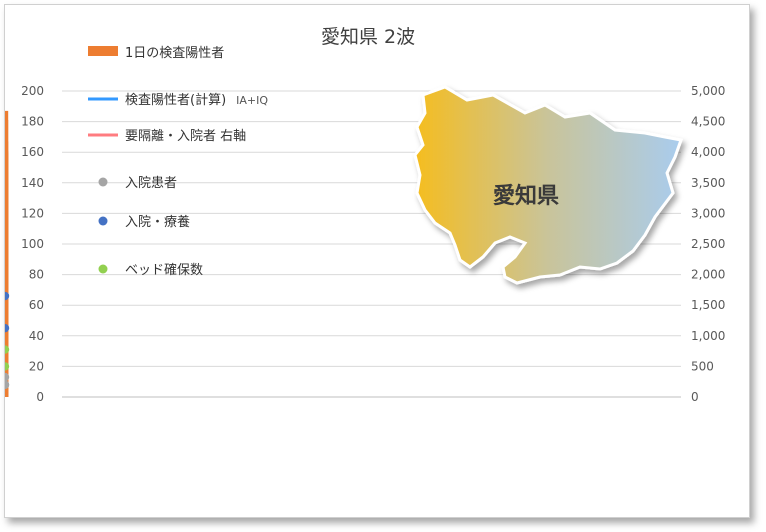 The image size is (766, 532). What do you see at coordinates (7, 340) in the screenshot?
I see `scatter-points` at bounding box center [7, 340].